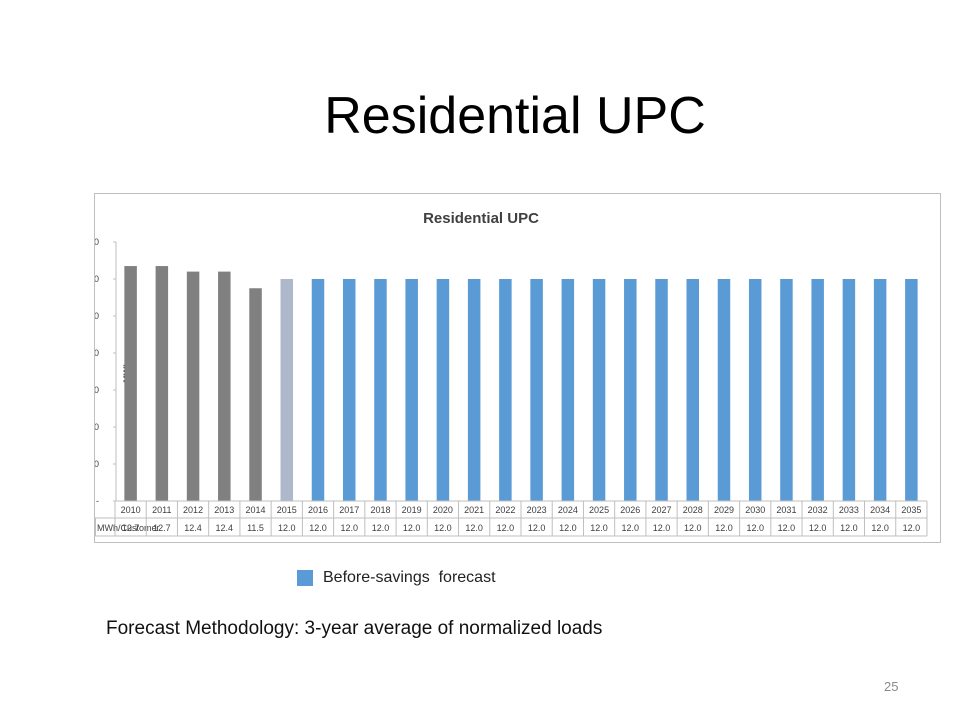 This screenshot has height=720, width=960. What do you see at coordinates (349, 390) in the screenshot?
I see `bar-2017` at bounding box center [349, 390].